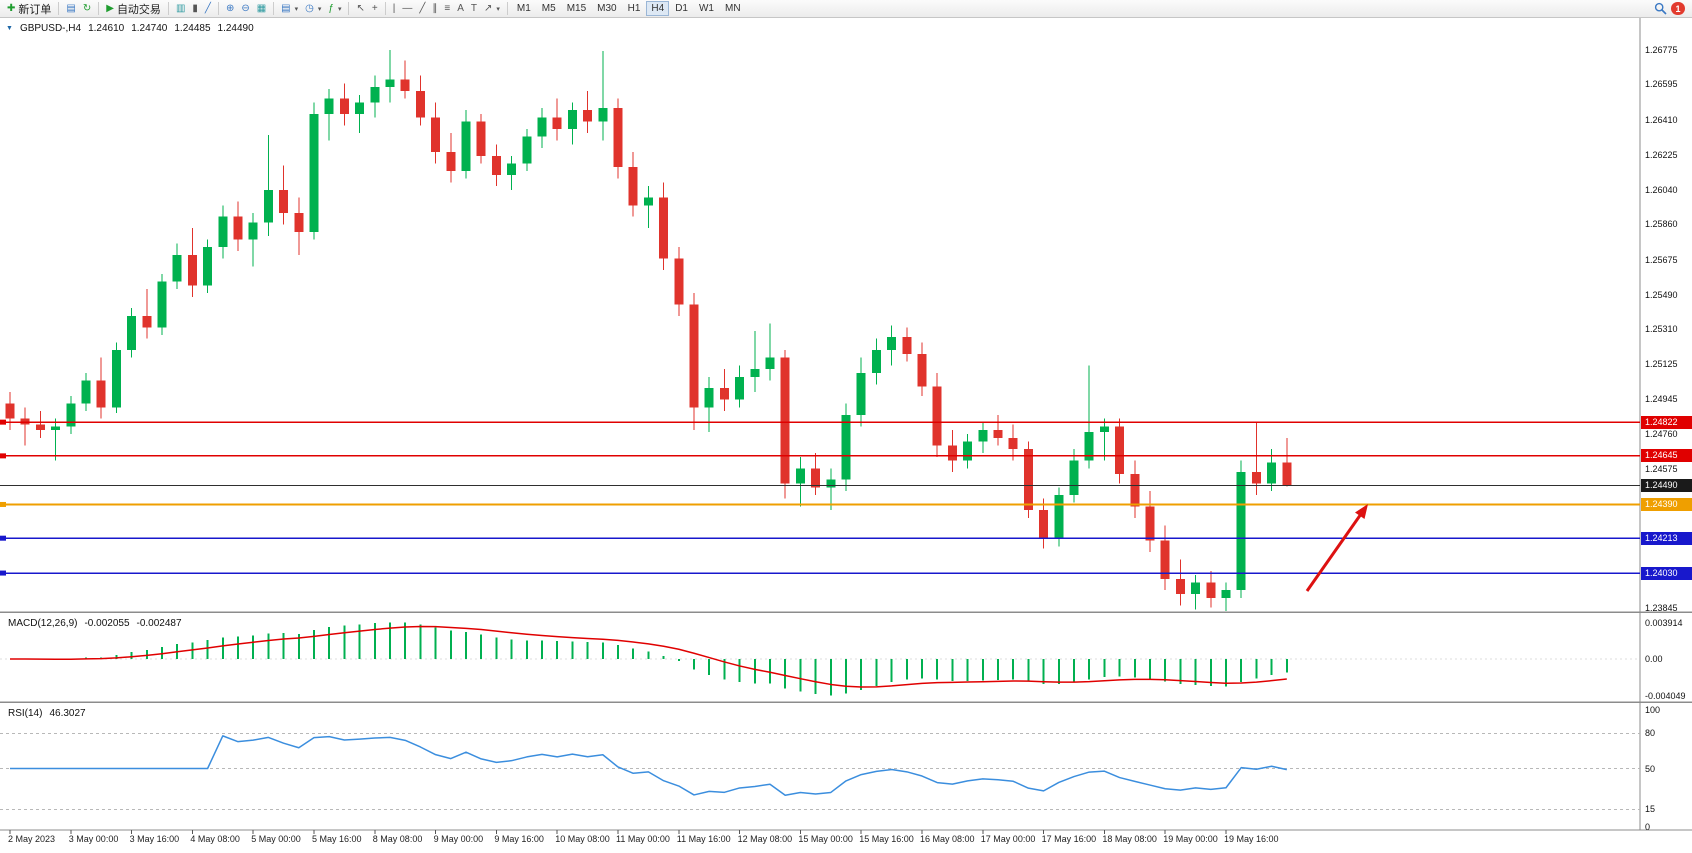 This screenshot has height=853, width=1692. I want to click on bar-chart-mode-button: ▥, so click(180, 9).